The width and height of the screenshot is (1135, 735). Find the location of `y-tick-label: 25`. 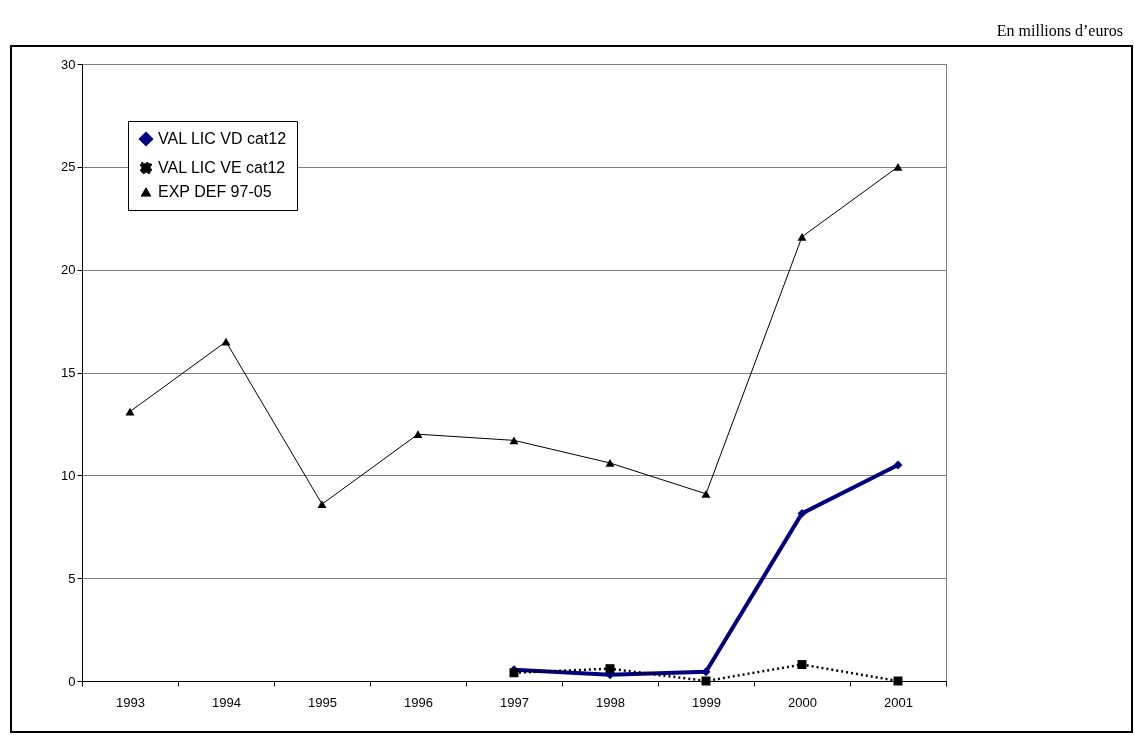

y-tick-label: 25 is located at coordinates (68, 167).